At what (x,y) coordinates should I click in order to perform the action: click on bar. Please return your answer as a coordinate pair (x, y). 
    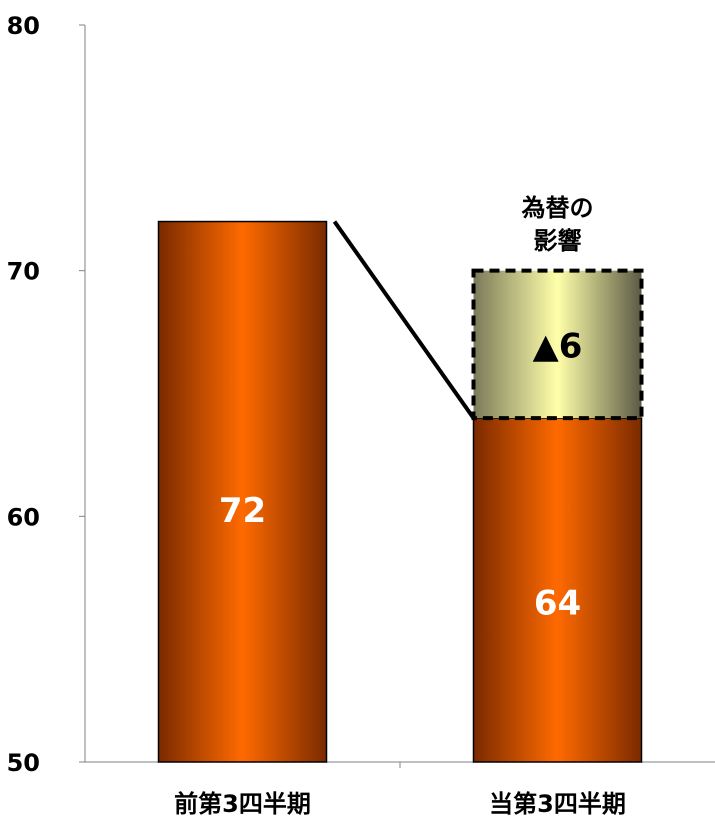
    Looking at the image, I should click on (557, 590).